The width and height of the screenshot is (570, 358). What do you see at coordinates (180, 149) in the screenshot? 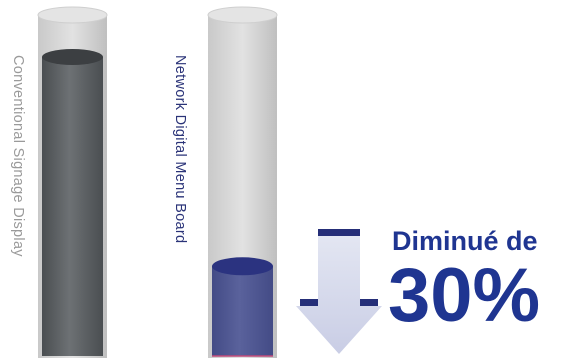
I see `tick-label-network: Network Digital Menu Board` at bounding box center [180, 149].